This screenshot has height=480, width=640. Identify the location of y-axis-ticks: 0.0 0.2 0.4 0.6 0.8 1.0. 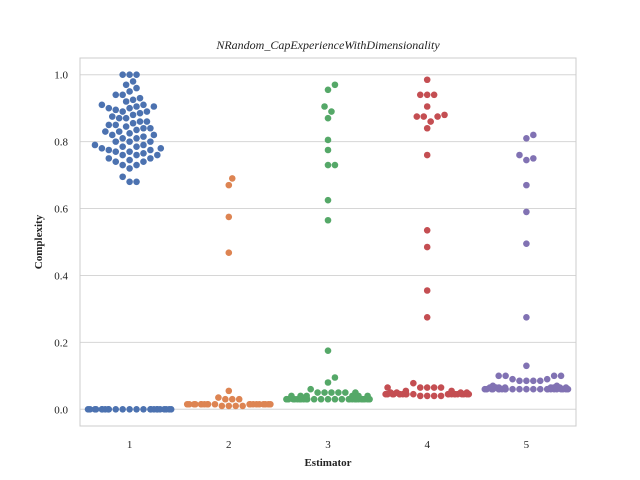
(61, 243).